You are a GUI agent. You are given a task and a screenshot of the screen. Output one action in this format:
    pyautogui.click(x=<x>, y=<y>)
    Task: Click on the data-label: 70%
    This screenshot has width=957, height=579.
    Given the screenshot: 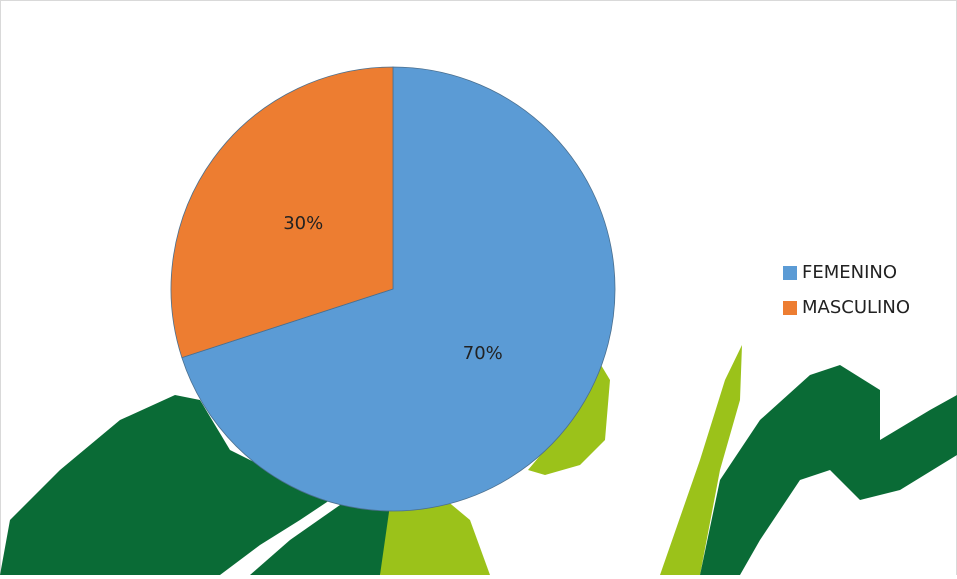 What is the action you would take?
    pyautogui.click(x=483, y=353)
    